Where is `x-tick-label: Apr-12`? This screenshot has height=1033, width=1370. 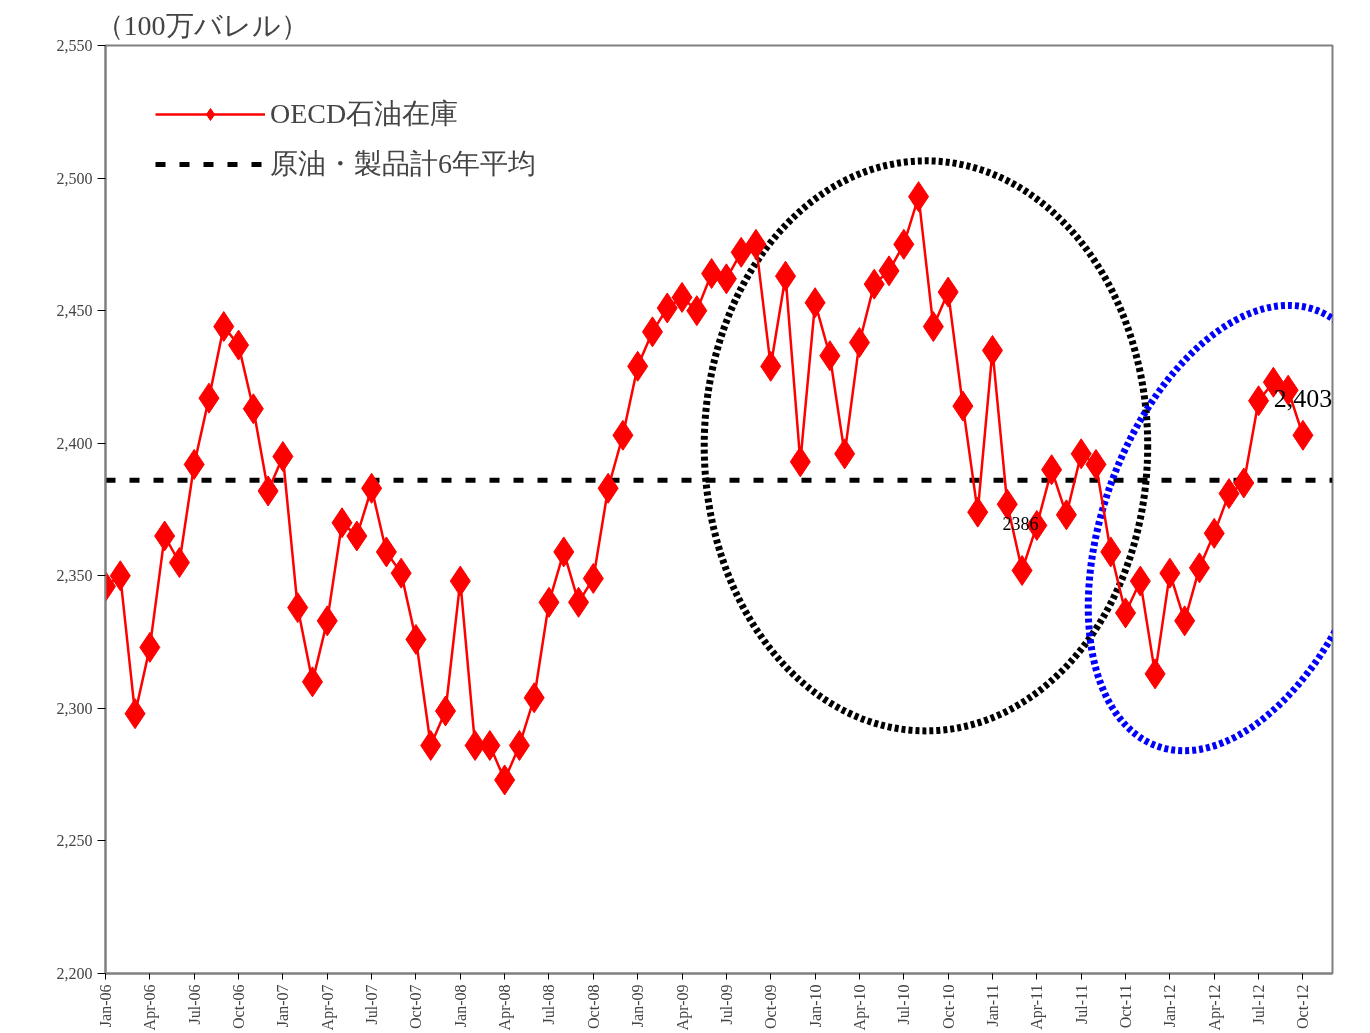
x-tick-label: Apr-12 is located at coordinates (1214, 1007).